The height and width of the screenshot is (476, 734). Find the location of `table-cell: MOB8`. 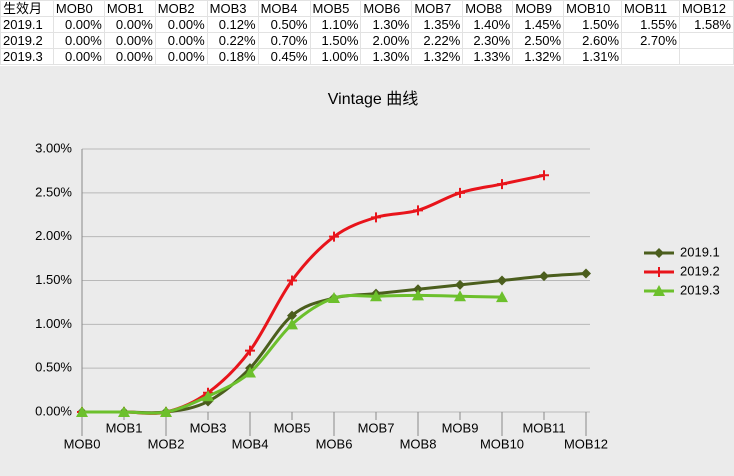

table-cell: MOB8 is located at coordinates (488, 8).